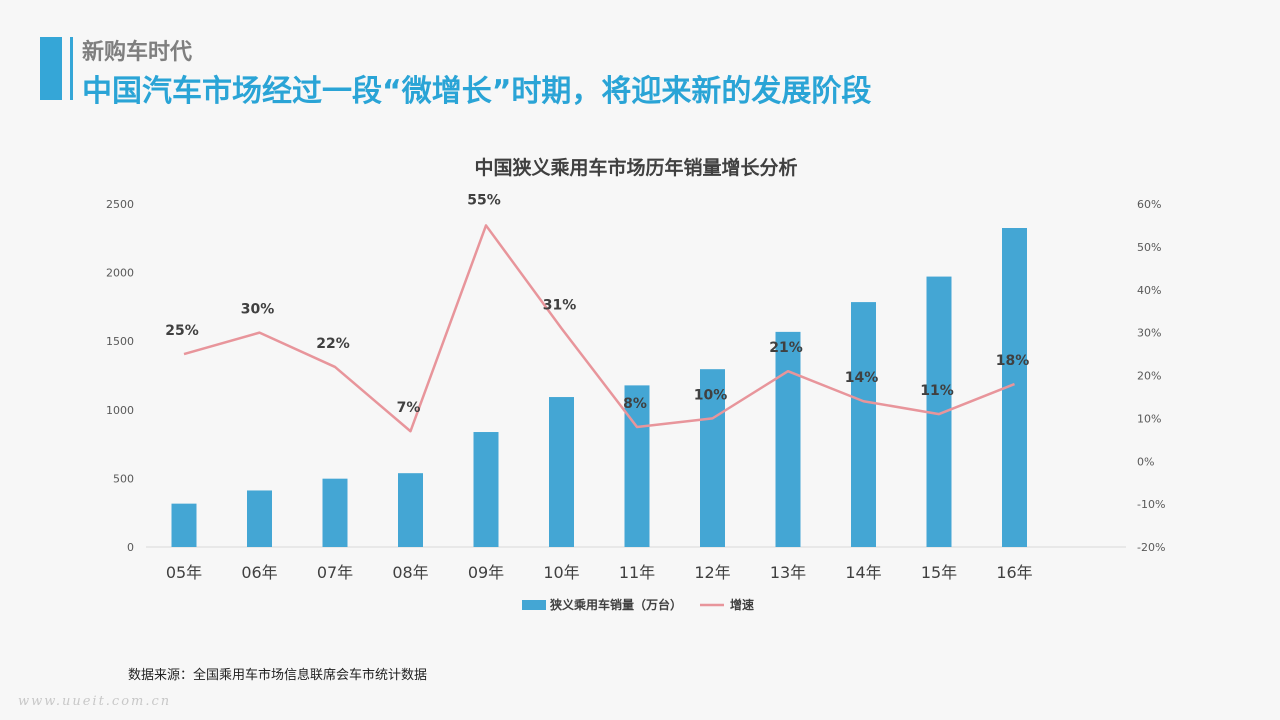  Describe the element at coordinates (1149, 247) in the screenshot. I see `y-right-tick-label: 50%` at that location.